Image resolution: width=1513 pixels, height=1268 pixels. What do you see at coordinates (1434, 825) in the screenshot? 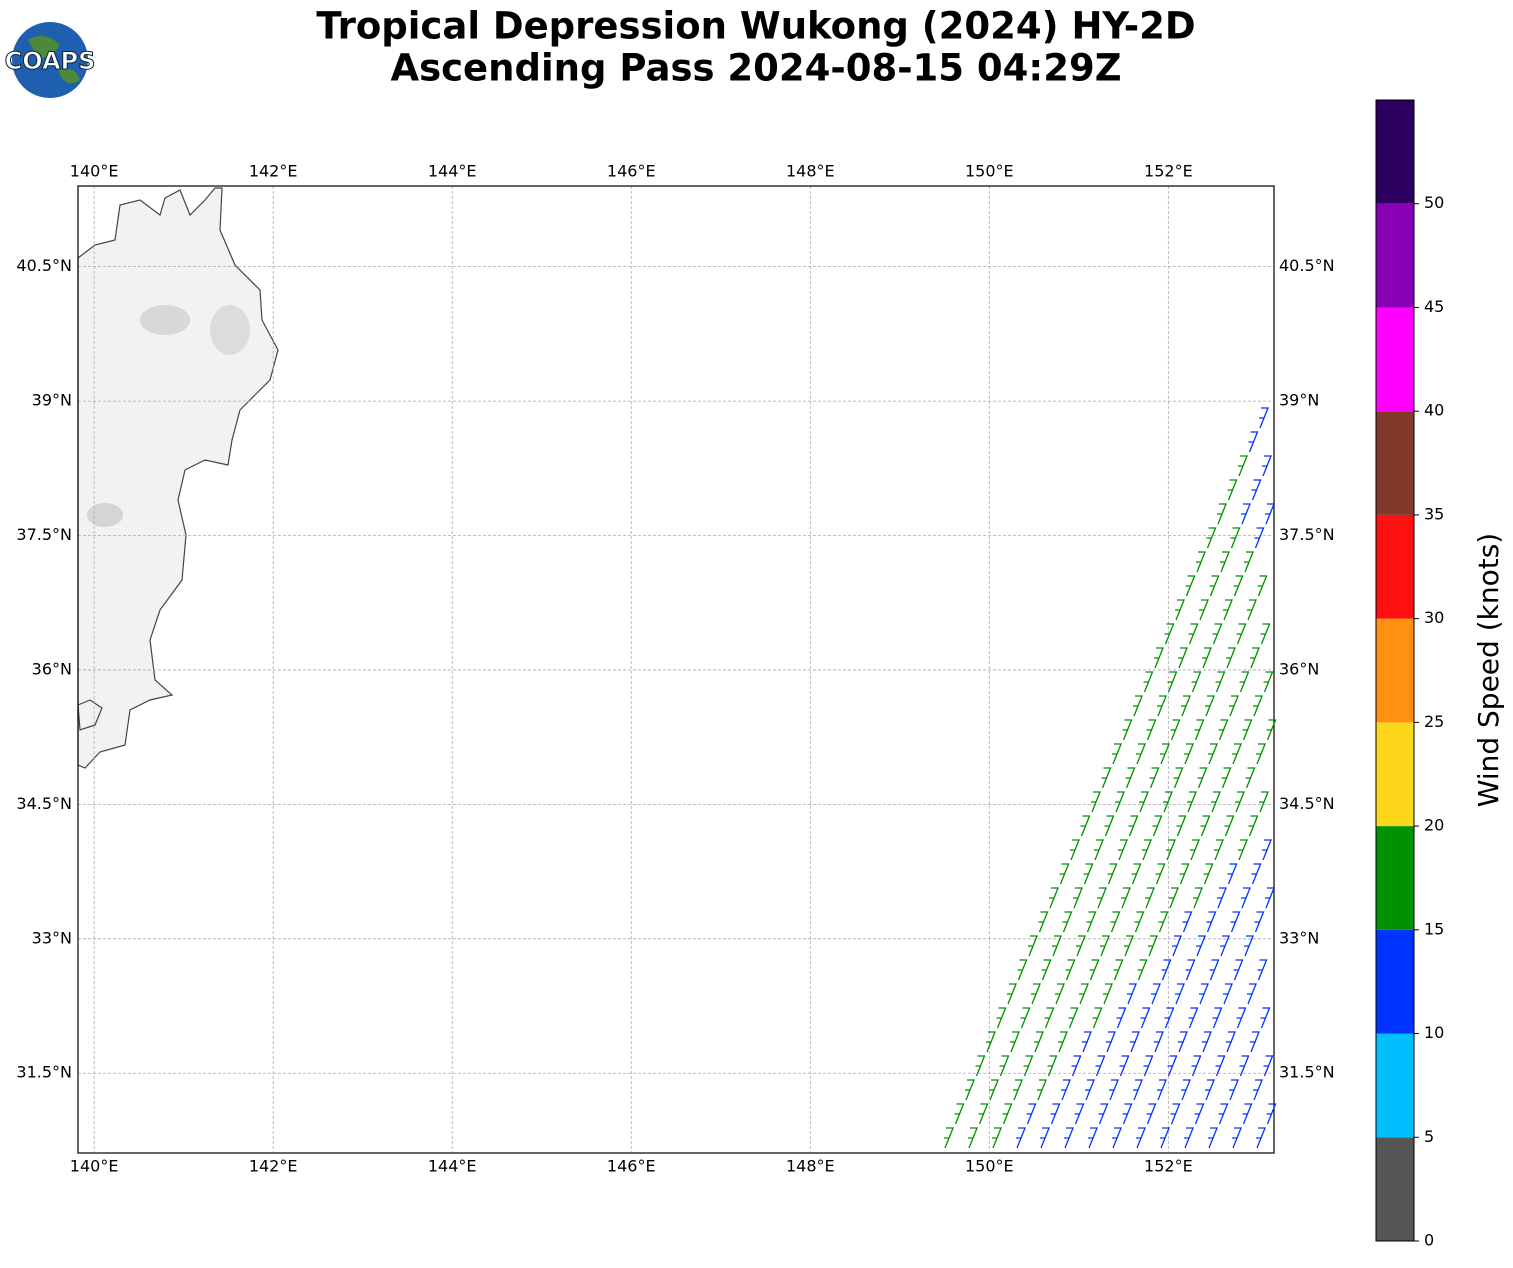
I see `colorbar-tick-label: 20` at bounding box center [1434, 825].